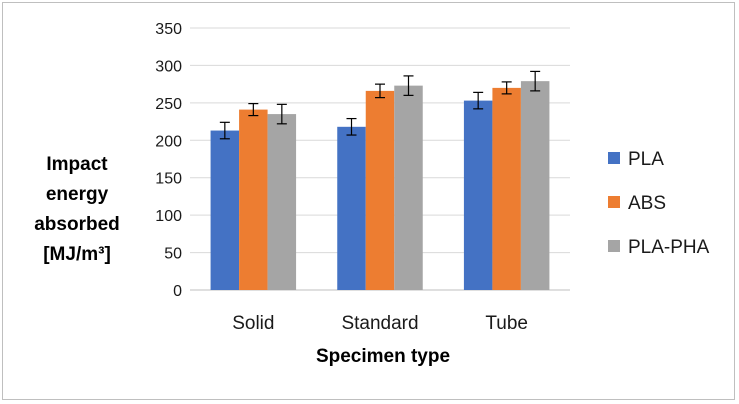 This screenshot has height=404, width=739. What do you see at coordinates (225, 210) in the screenshot?
I see `bar-pla-solid` at bounding box center [225, 210].